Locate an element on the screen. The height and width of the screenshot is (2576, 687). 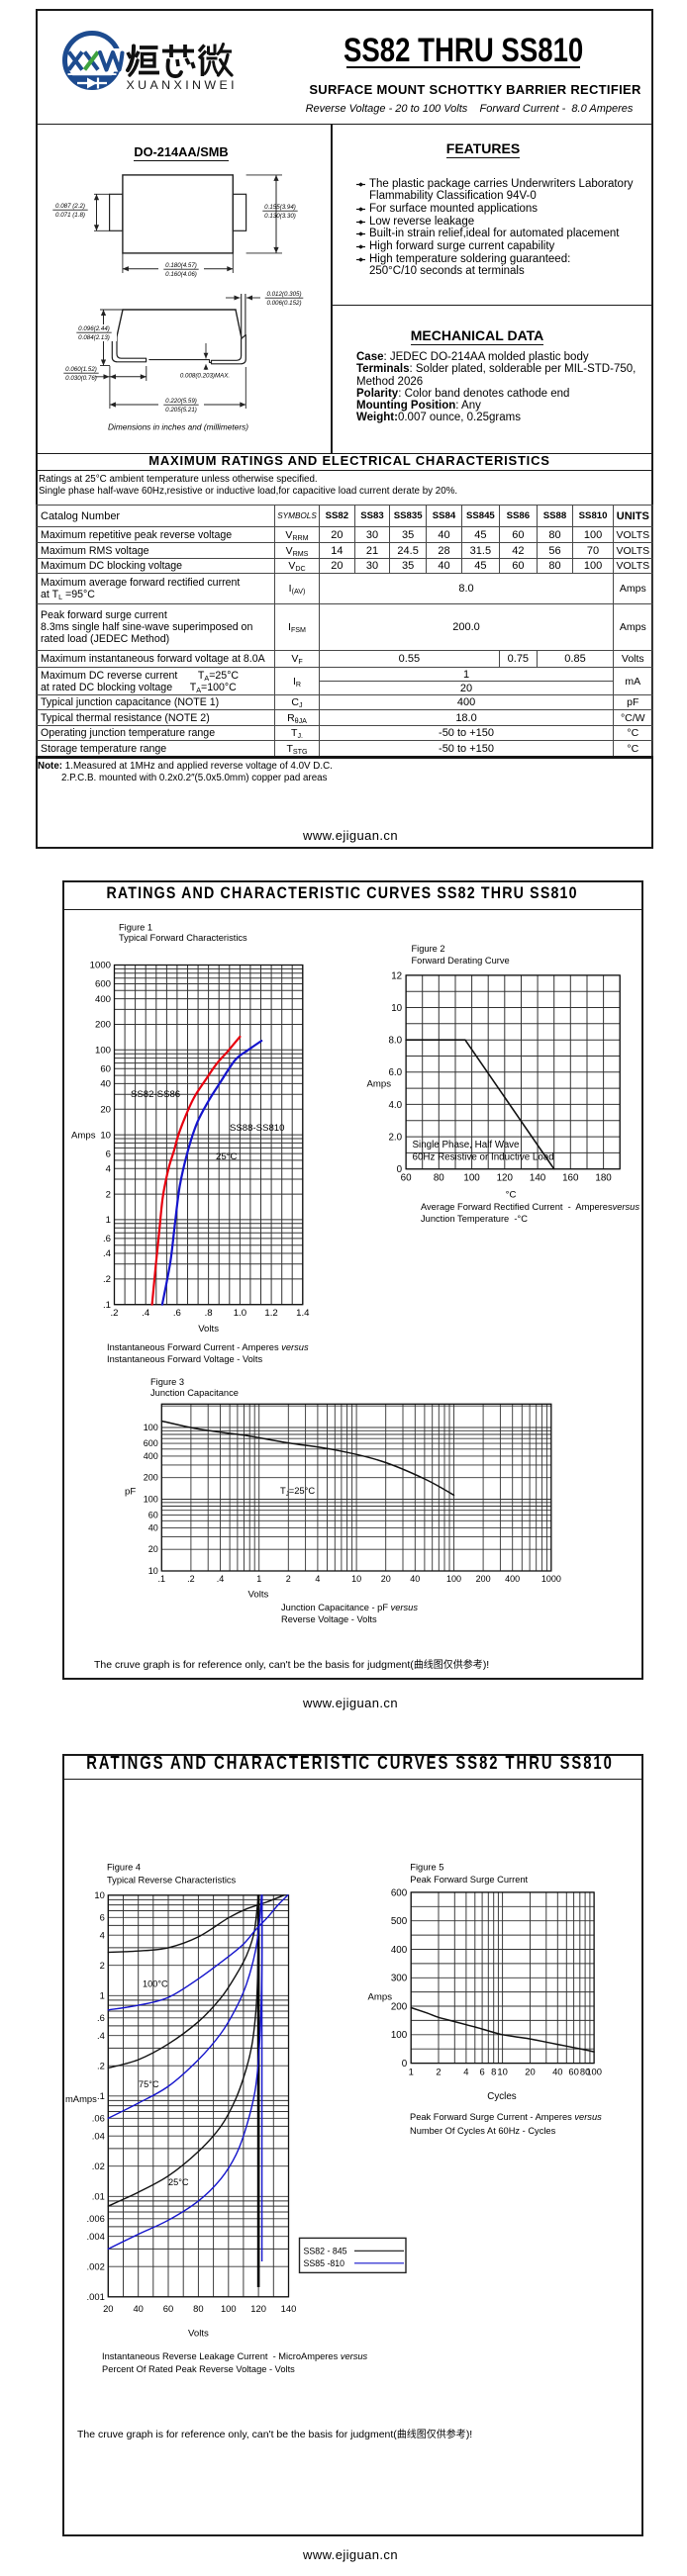
svg-text: 500 is located at coordinates (400, 1922).